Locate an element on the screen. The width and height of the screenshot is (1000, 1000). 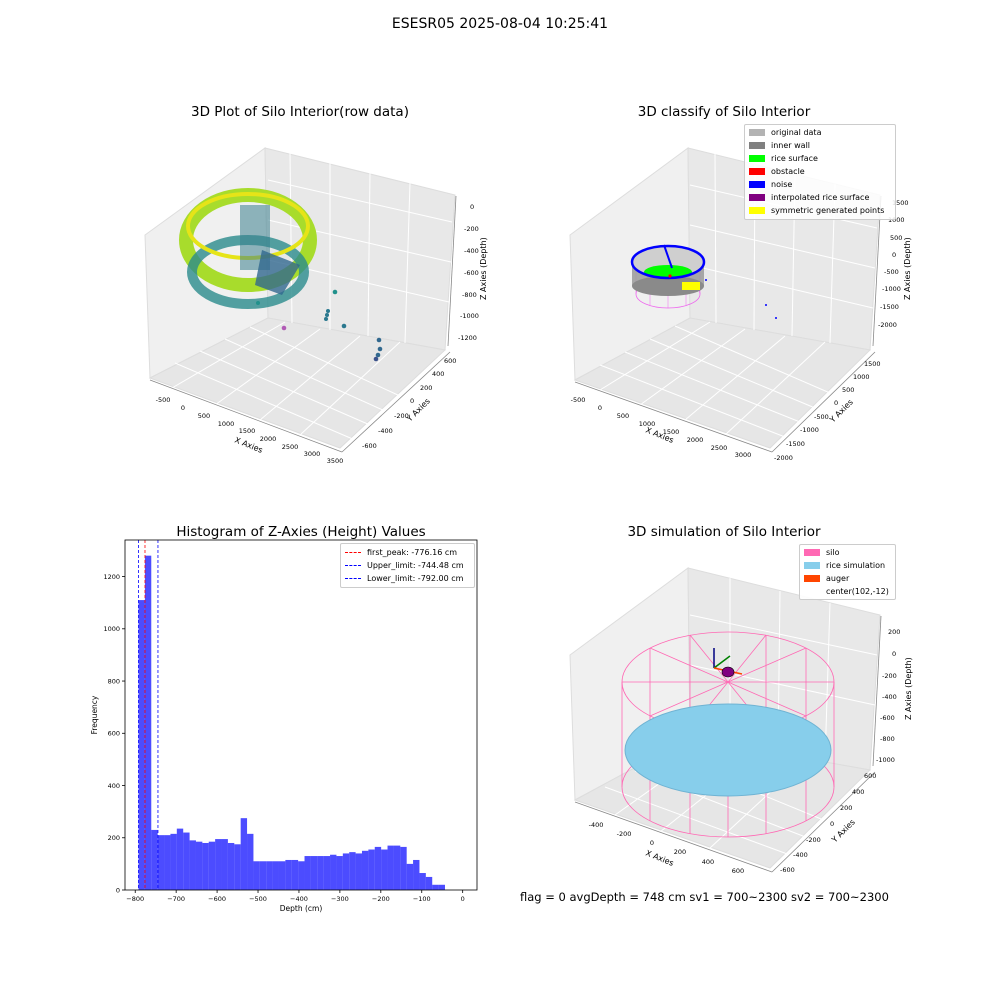
y-tick-label: 0 is located at coordinates (118, 890).